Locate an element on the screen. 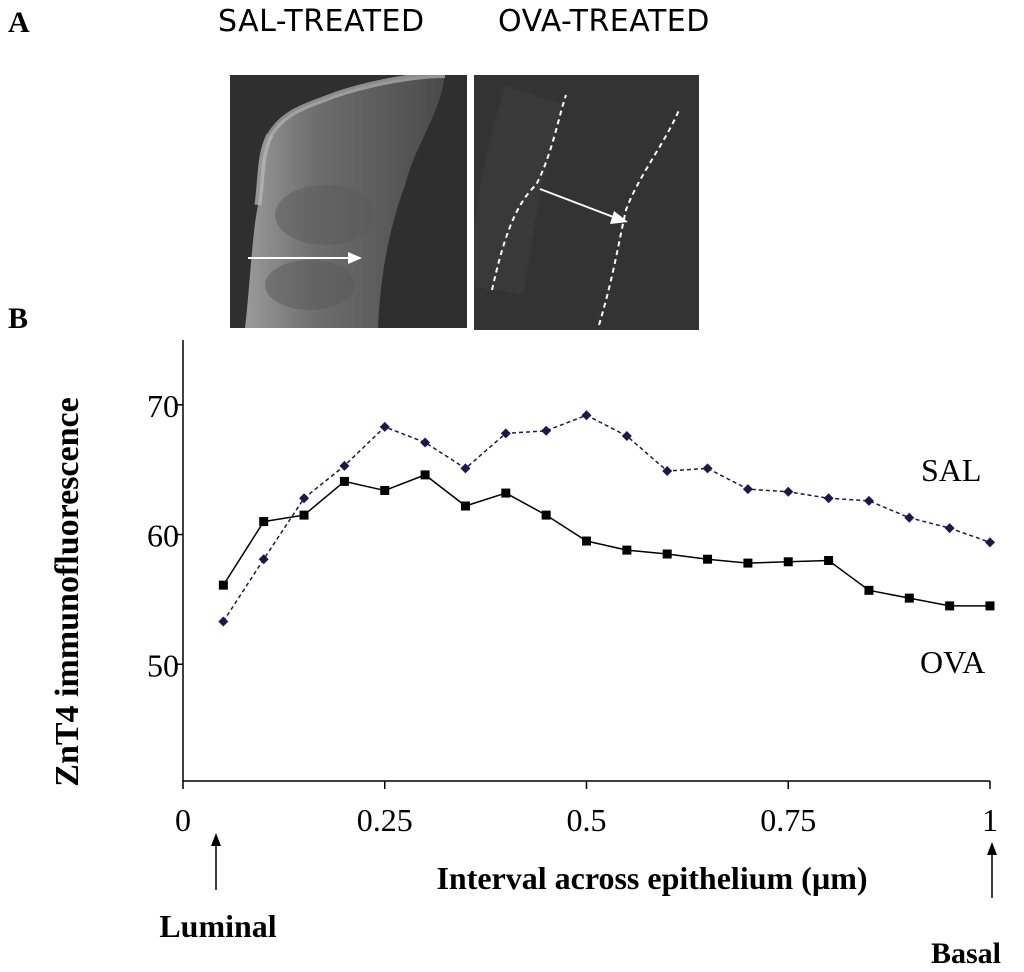 The image size is (1024, 972). y-tick-label: 70 is located at coordinates (163, 406).